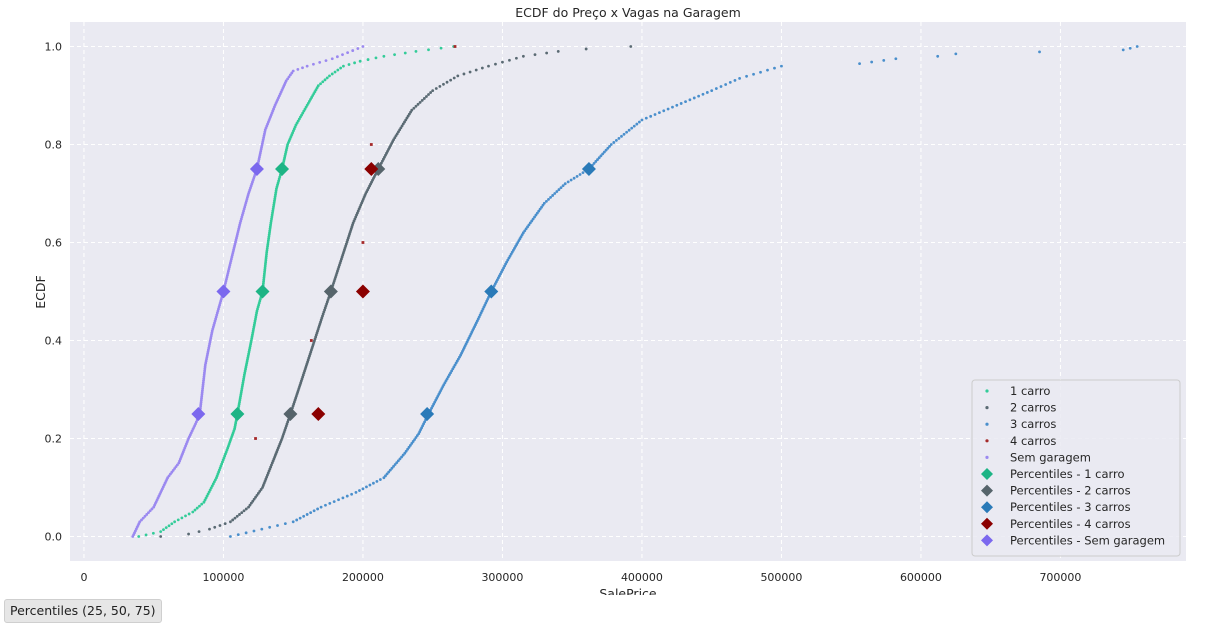 This screenshot has width=1208, height=627. I want to click on series-percentiles-sem-garagem, so click(227, 291).